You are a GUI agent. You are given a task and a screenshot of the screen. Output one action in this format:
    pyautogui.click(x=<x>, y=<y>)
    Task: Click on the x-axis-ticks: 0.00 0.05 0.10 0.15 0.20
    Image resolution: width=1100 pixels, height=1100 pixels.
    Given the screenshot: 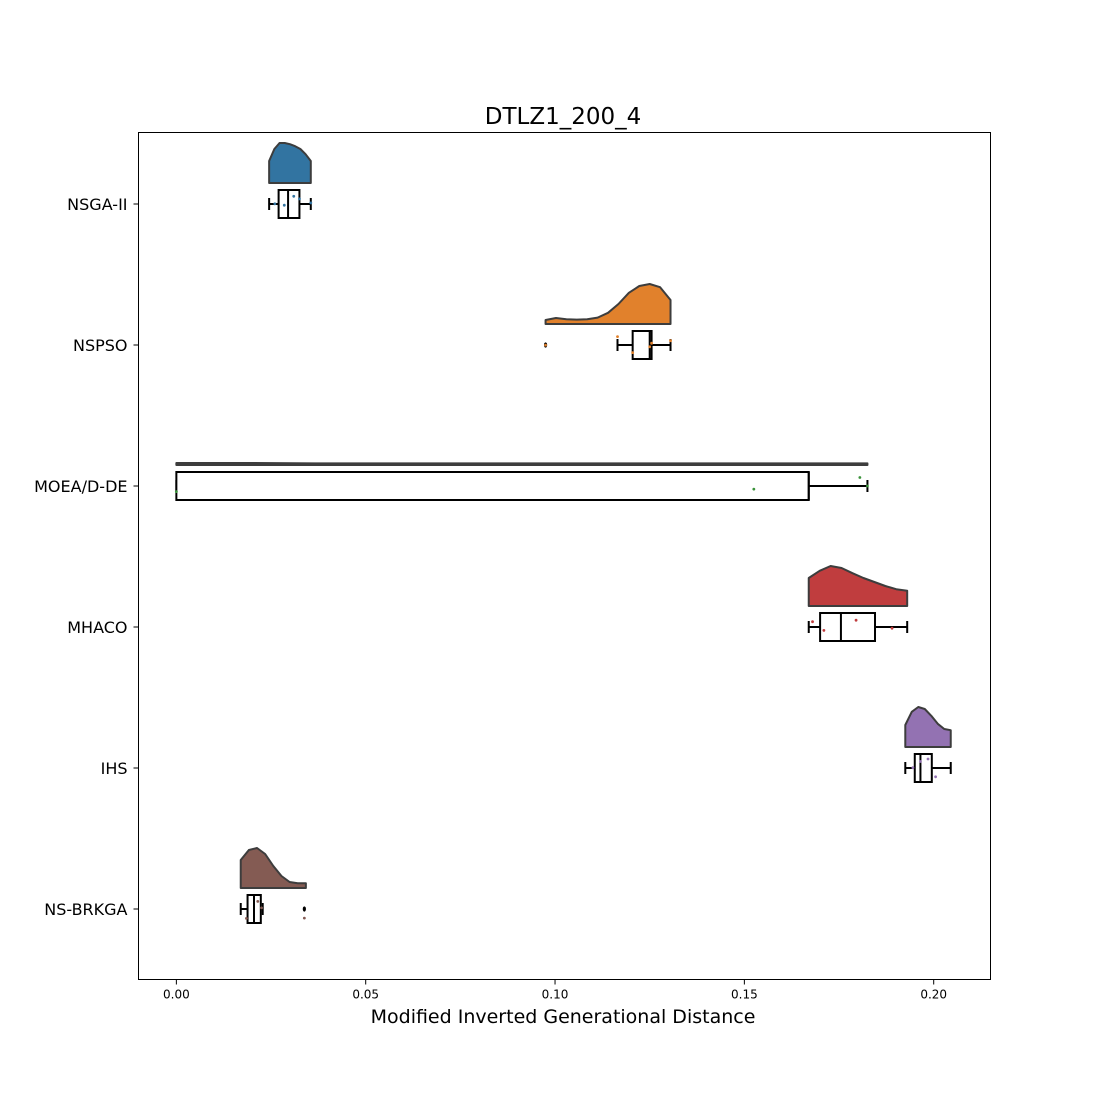 What is the action you would take?
    pyautogui.click(x=555, y=990)
    